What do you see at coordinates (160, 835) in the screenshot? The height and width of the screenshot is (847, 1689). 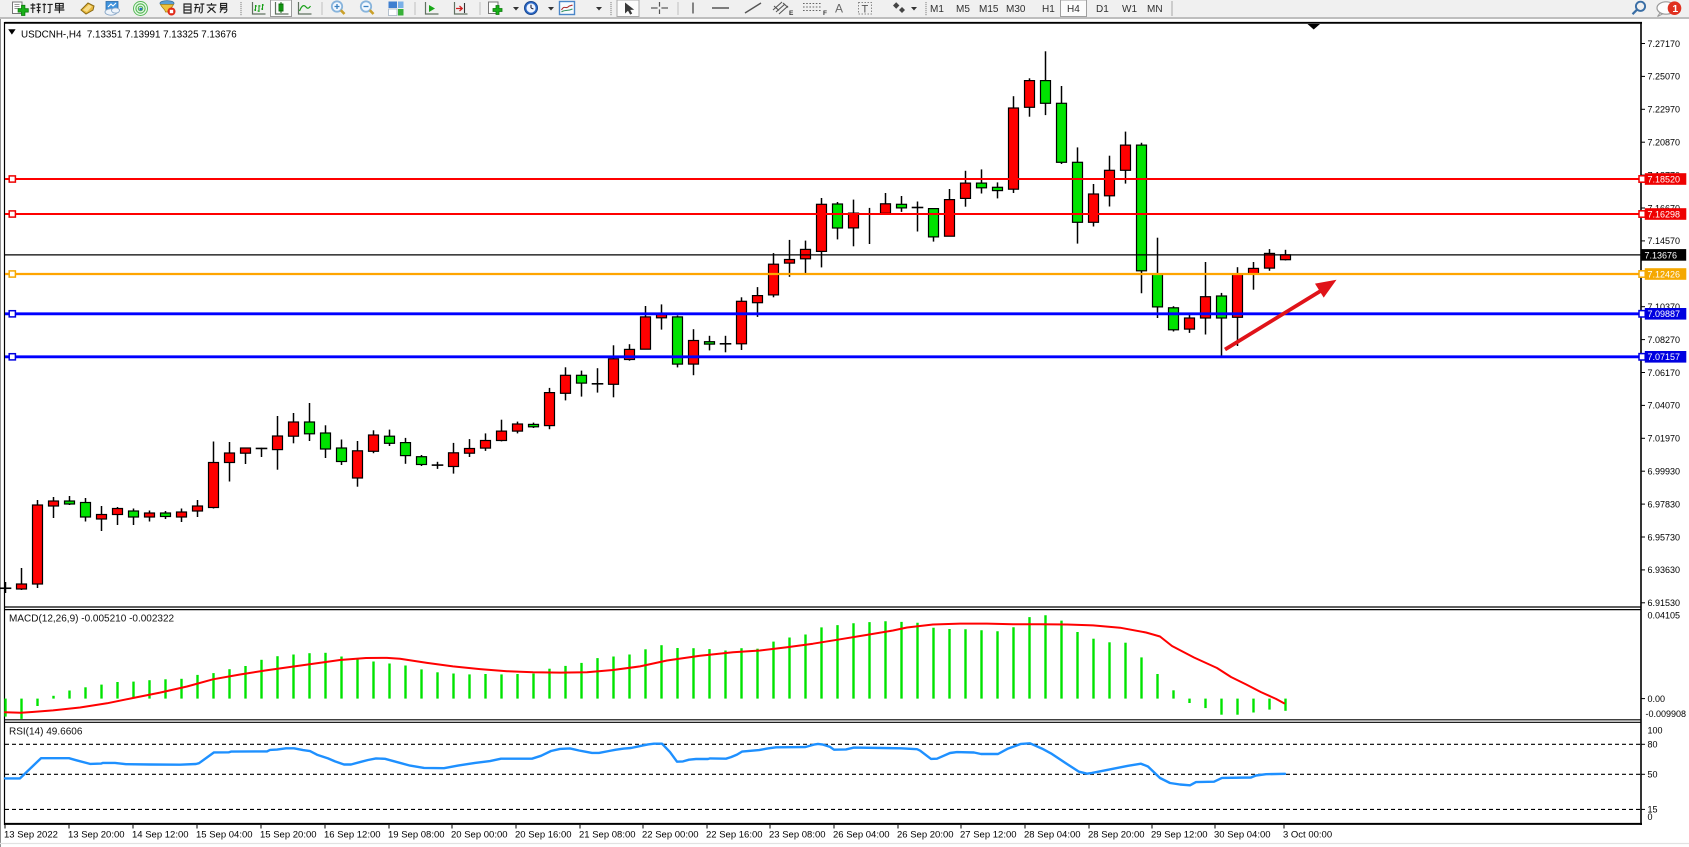 I see `svg-text: 14 Sep 12:00` at bounding box center [160, 835].